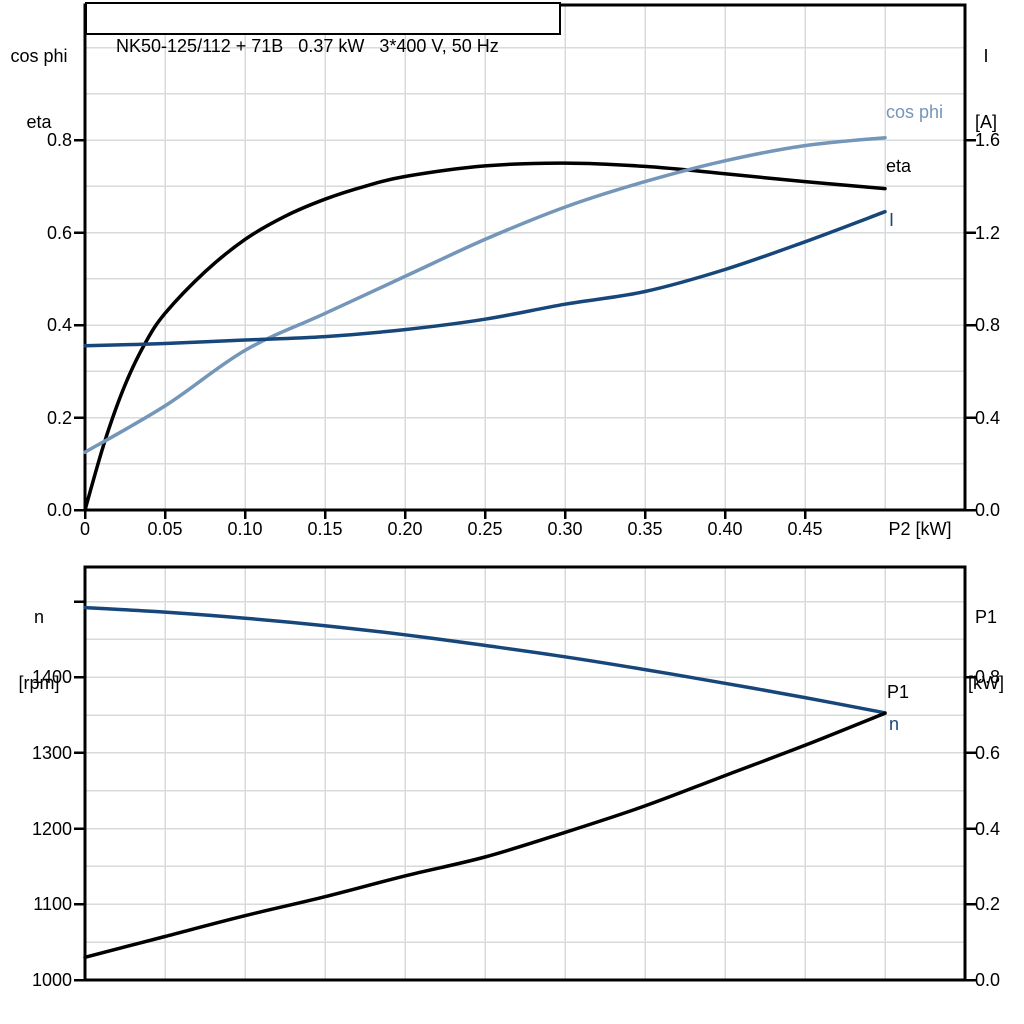 The image size is (1024, 1024). I want to click on axis-title-cos-phi: cos phi, so click(39, 56).